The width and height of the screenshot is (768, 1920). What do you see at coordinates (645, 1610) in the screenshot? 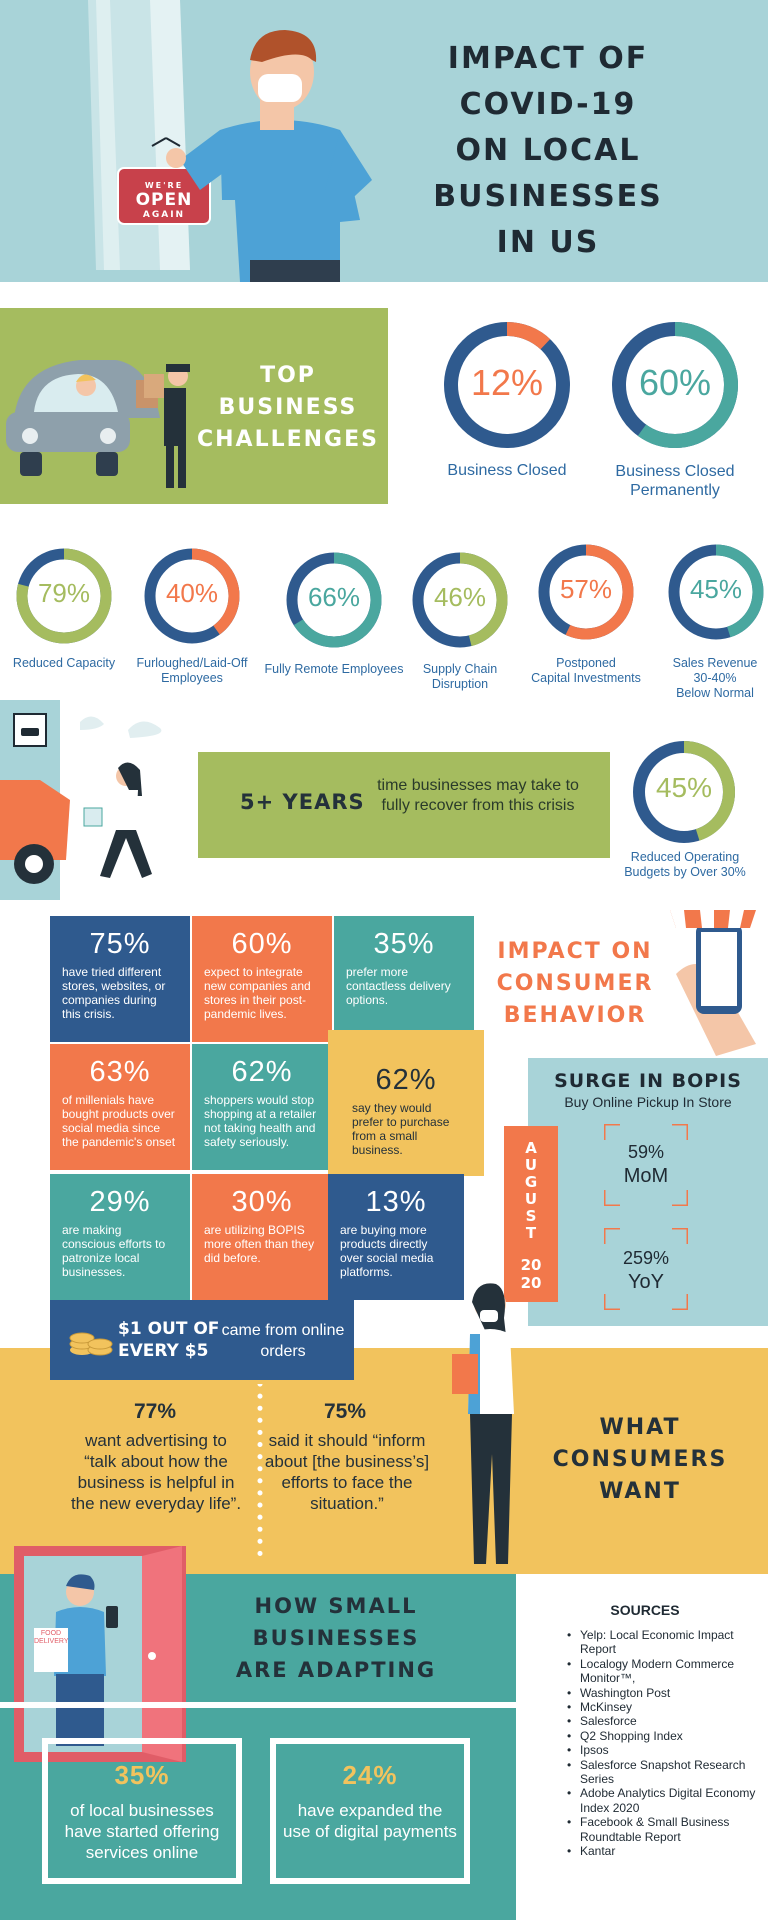
I see `sources-title: SOURCES` at bounding box center [645, 1610].